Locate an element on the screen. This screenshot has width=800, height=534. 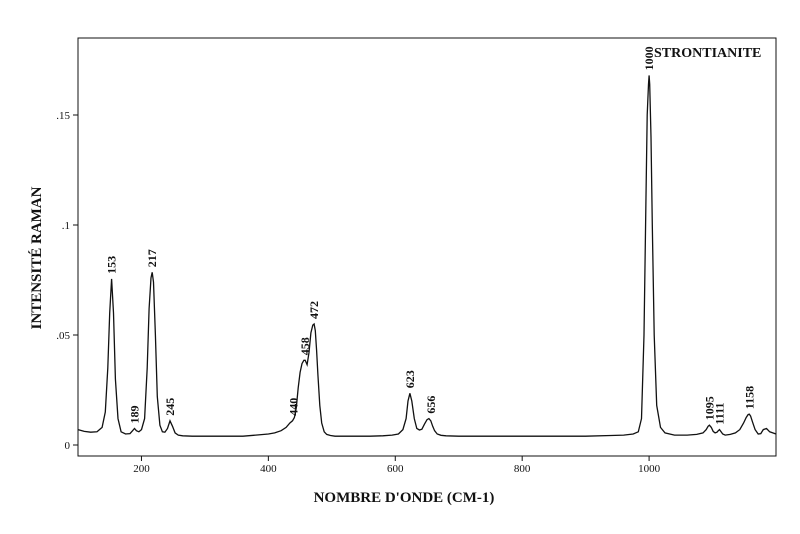
peak-label: 440 is located at coordinates (294, 407).